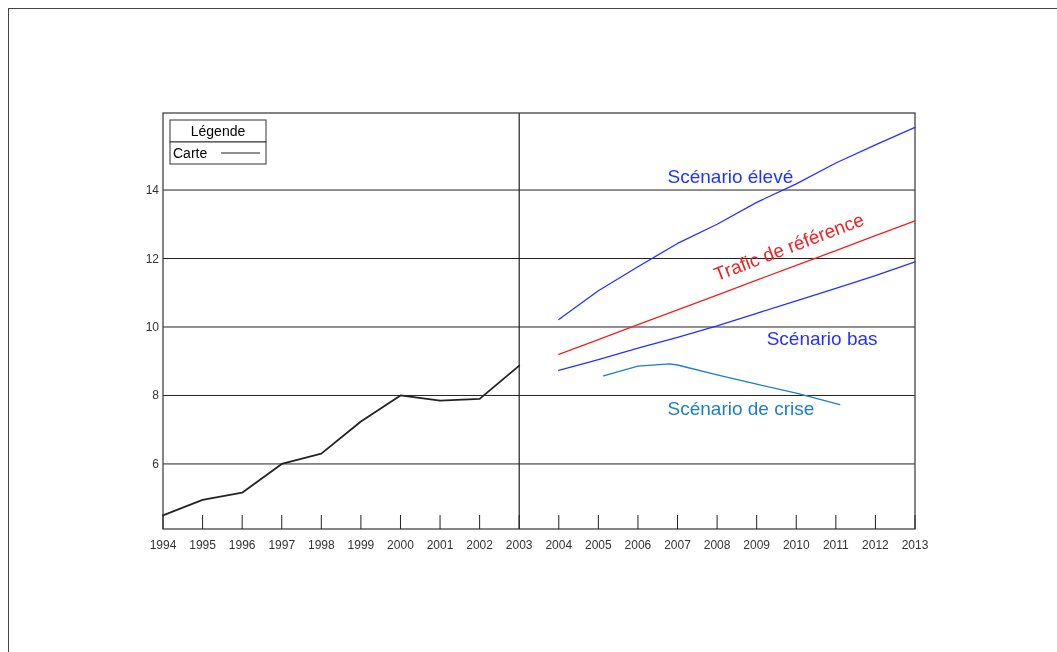 The height and width of the screenshot is (652, 1057). Describe the element at coordinates (156, 395) in the screenshot. I see `y-tick-label: 8` at that location.